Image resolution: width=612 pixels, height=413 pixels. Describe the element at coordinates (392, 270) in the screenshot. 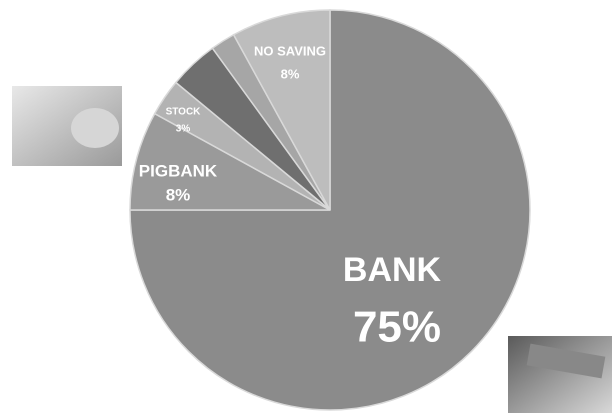

I see `slice-label: BANK` at that location.